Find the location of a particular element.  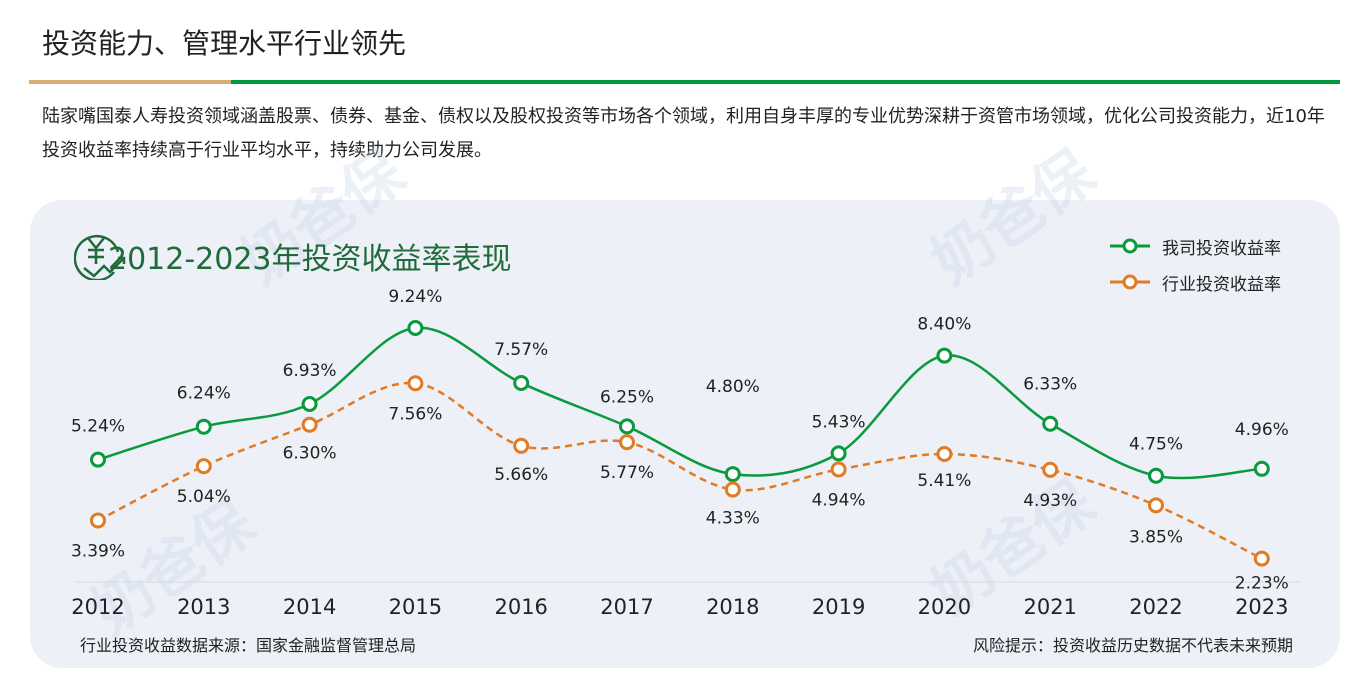

data-label: 9.24% is located at coordinates (415, 297).